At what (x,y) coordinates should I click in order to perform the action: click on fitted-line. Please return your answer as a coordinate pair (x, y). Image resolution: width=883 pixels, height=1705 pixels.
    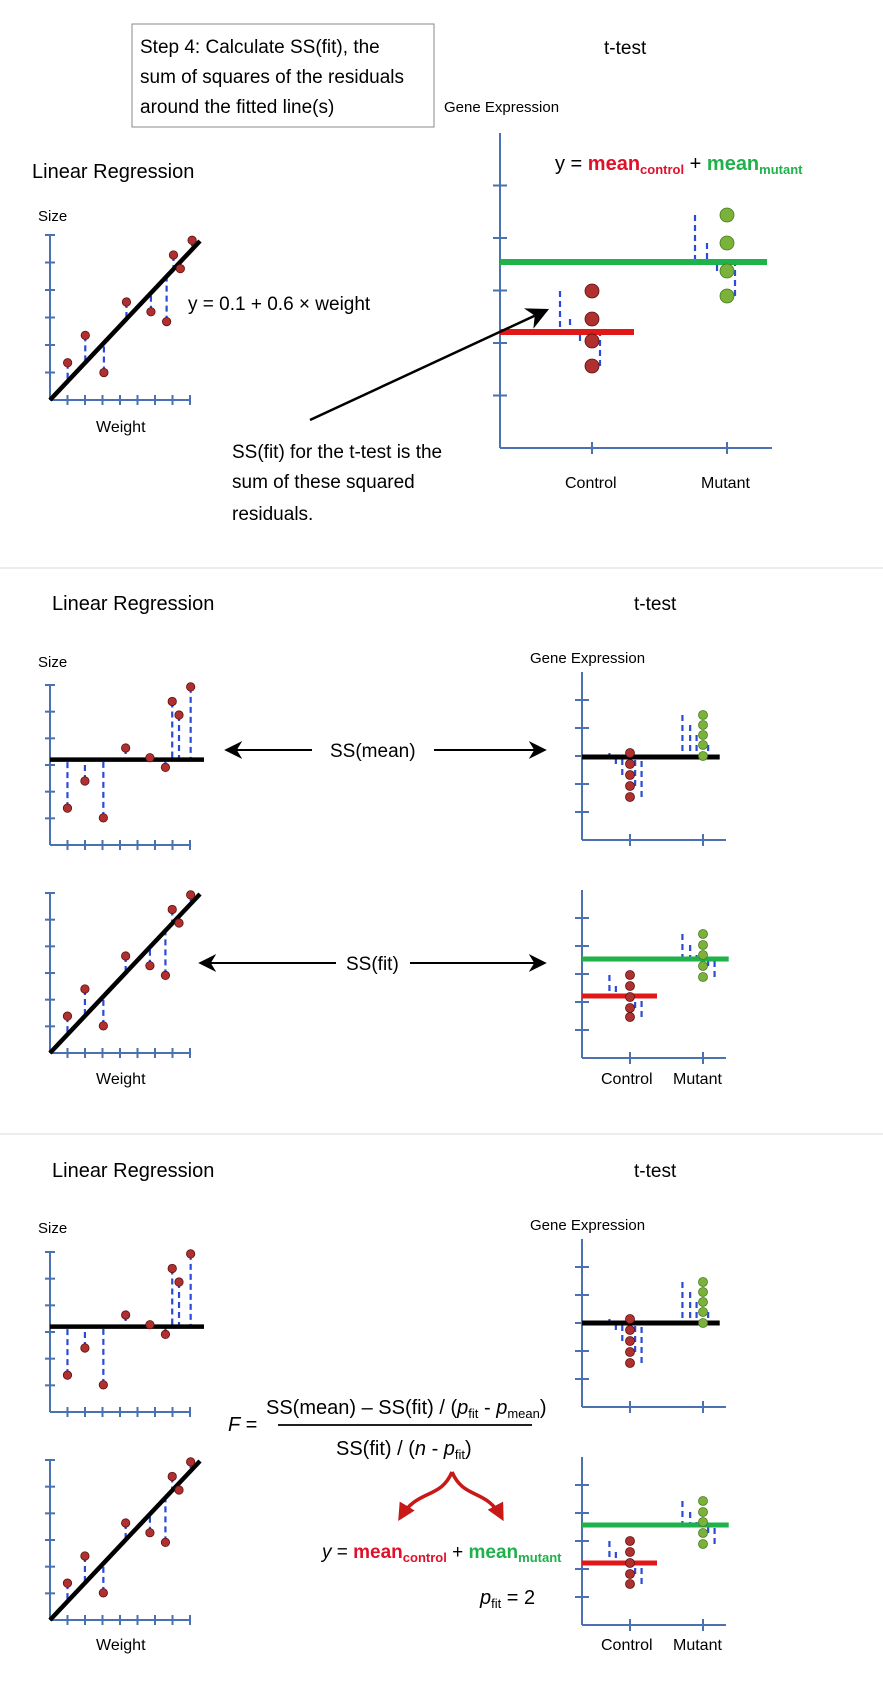
    Looking at the image, I should click on (125, 973).